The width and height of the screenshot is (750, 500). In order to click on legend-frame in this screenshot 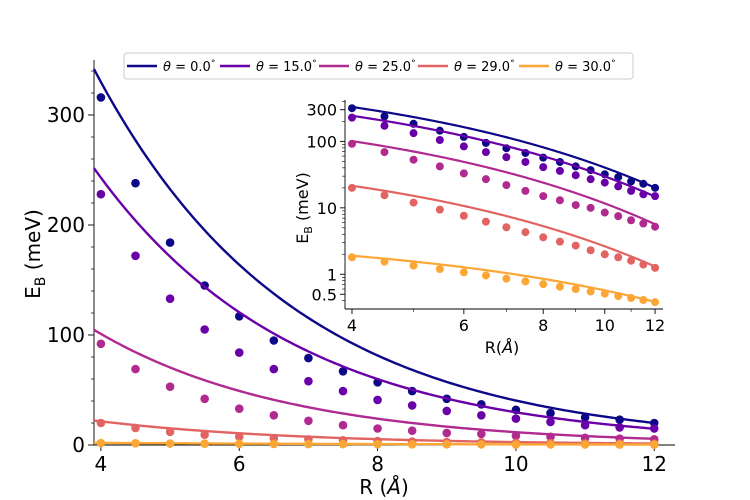, I will do `click(378, 66)`.